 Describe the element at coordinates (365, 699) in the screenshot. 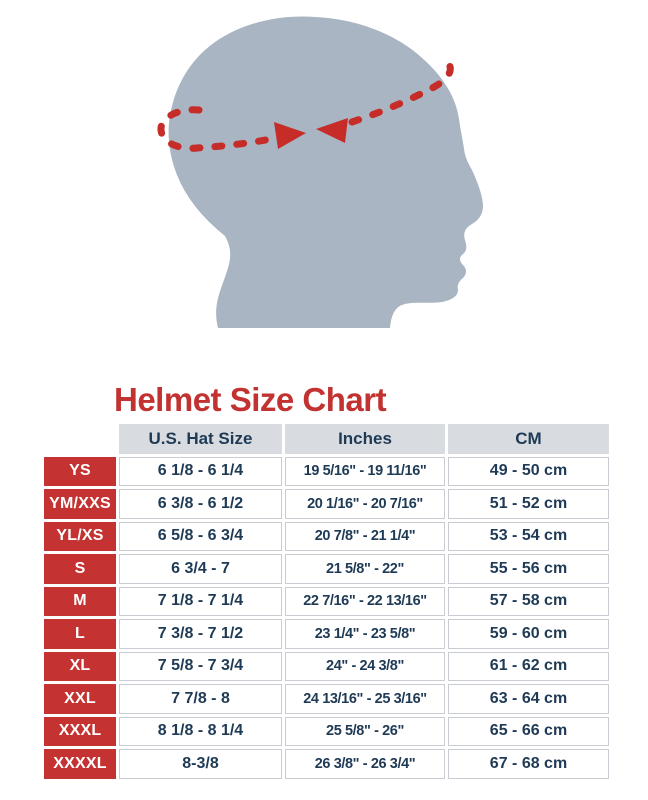

I see `inches-cell: 24 13/16" - 25 3/16"` at that location.